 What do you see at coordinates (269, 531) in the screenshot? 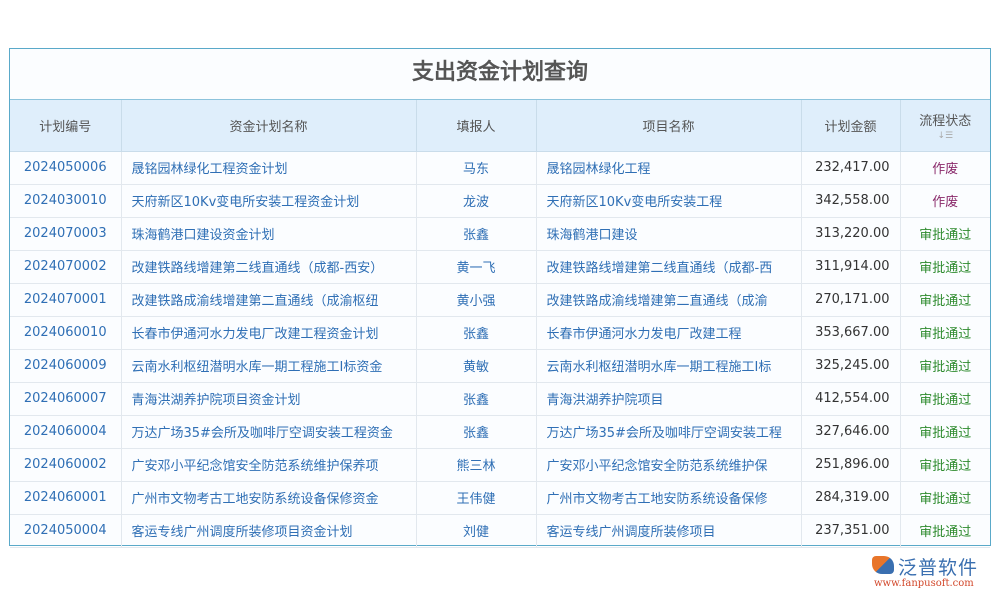
I see `plan-name-cell: 客运专线广州调度所装修项目资金计划` at bounding box center [269, 531].